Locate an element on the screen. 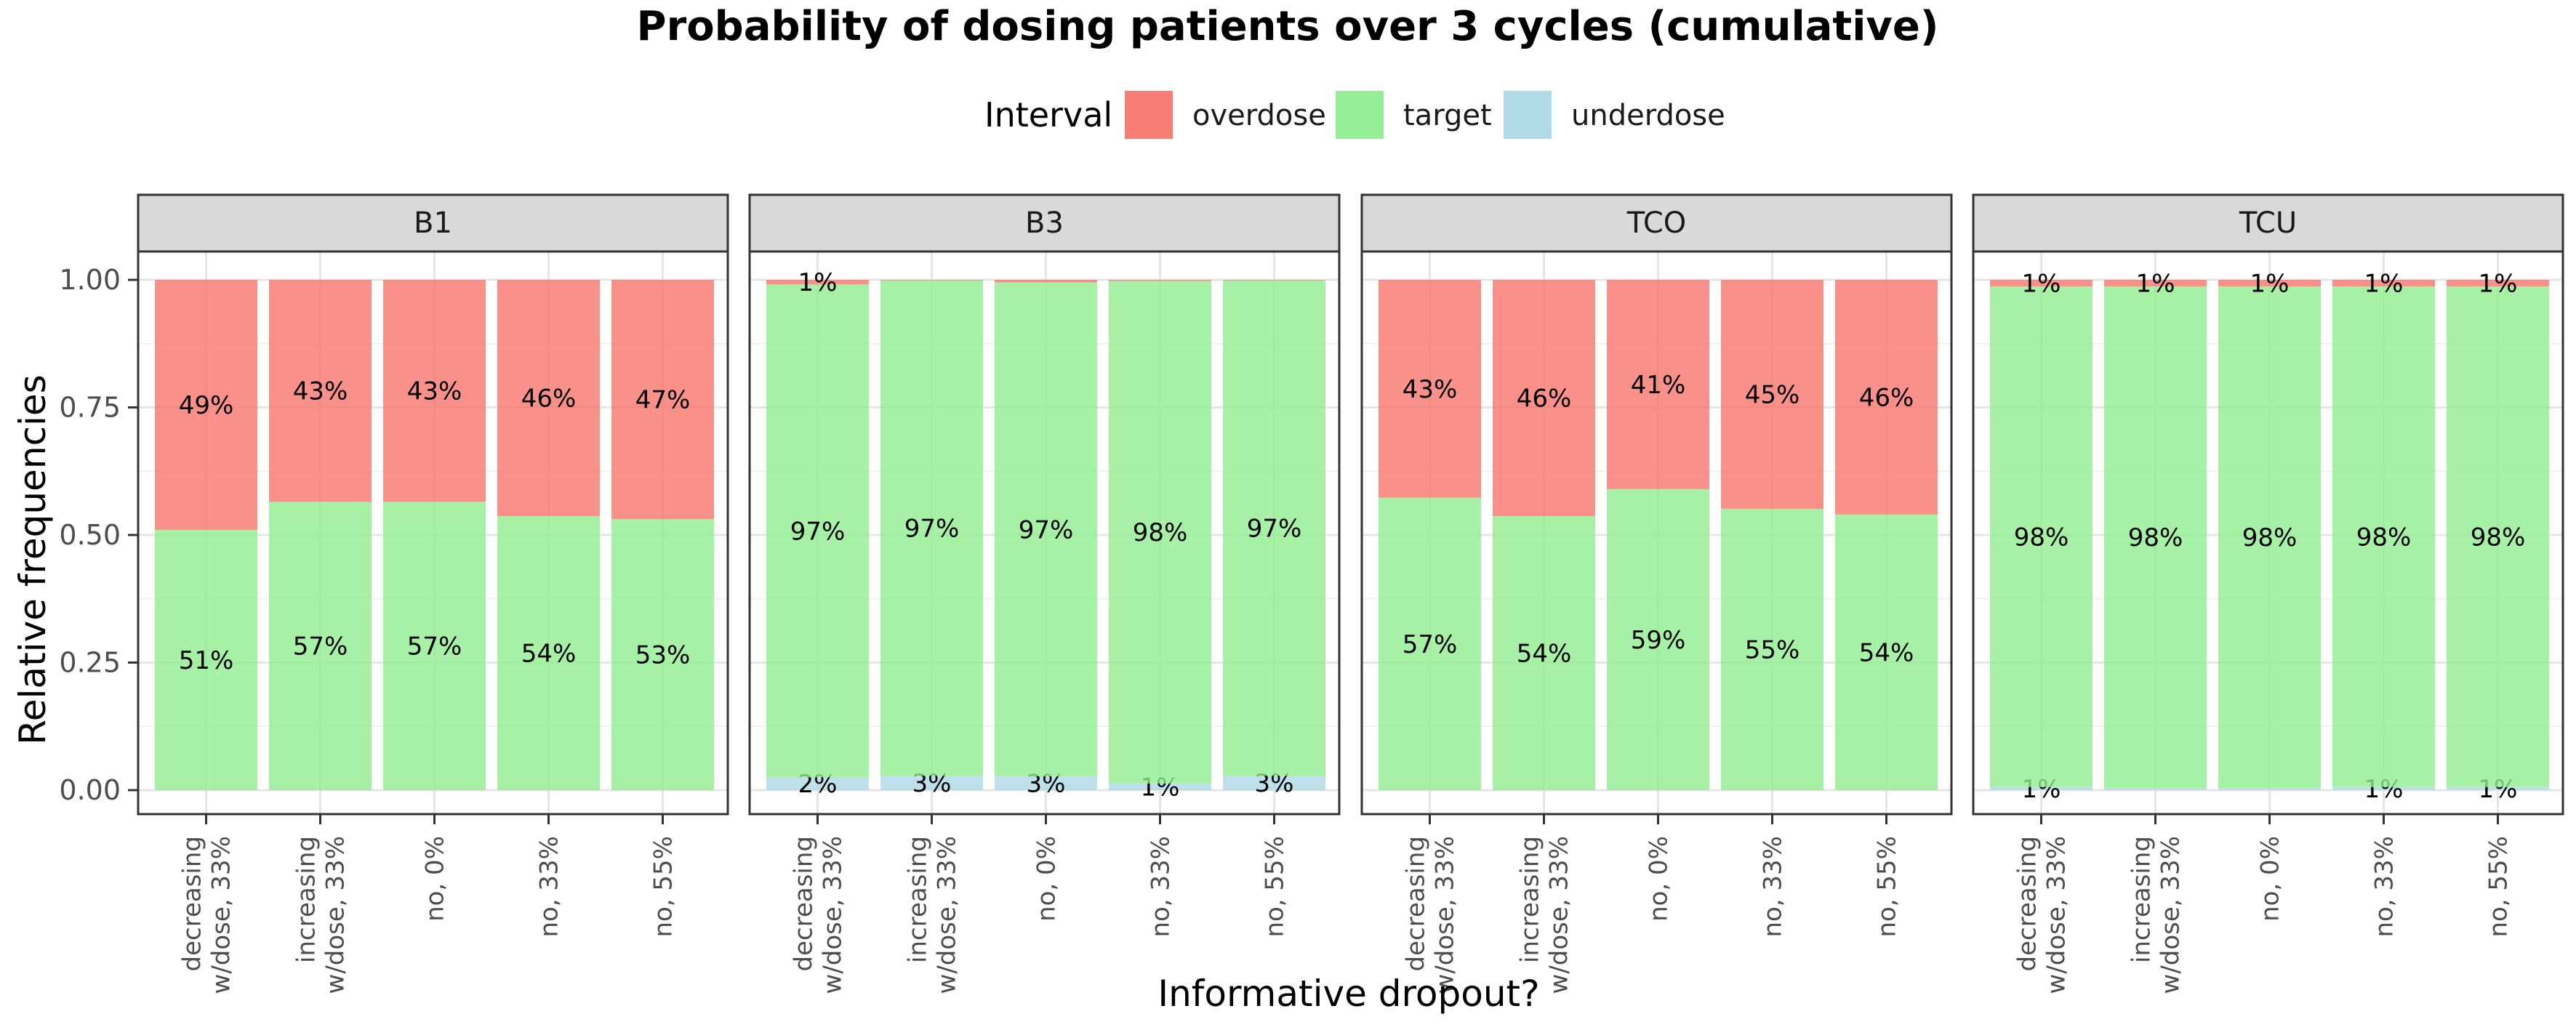 This screenshot has width=2576, height=1030. panel-strip-label: TCO is located at coordinates (1656, 223).